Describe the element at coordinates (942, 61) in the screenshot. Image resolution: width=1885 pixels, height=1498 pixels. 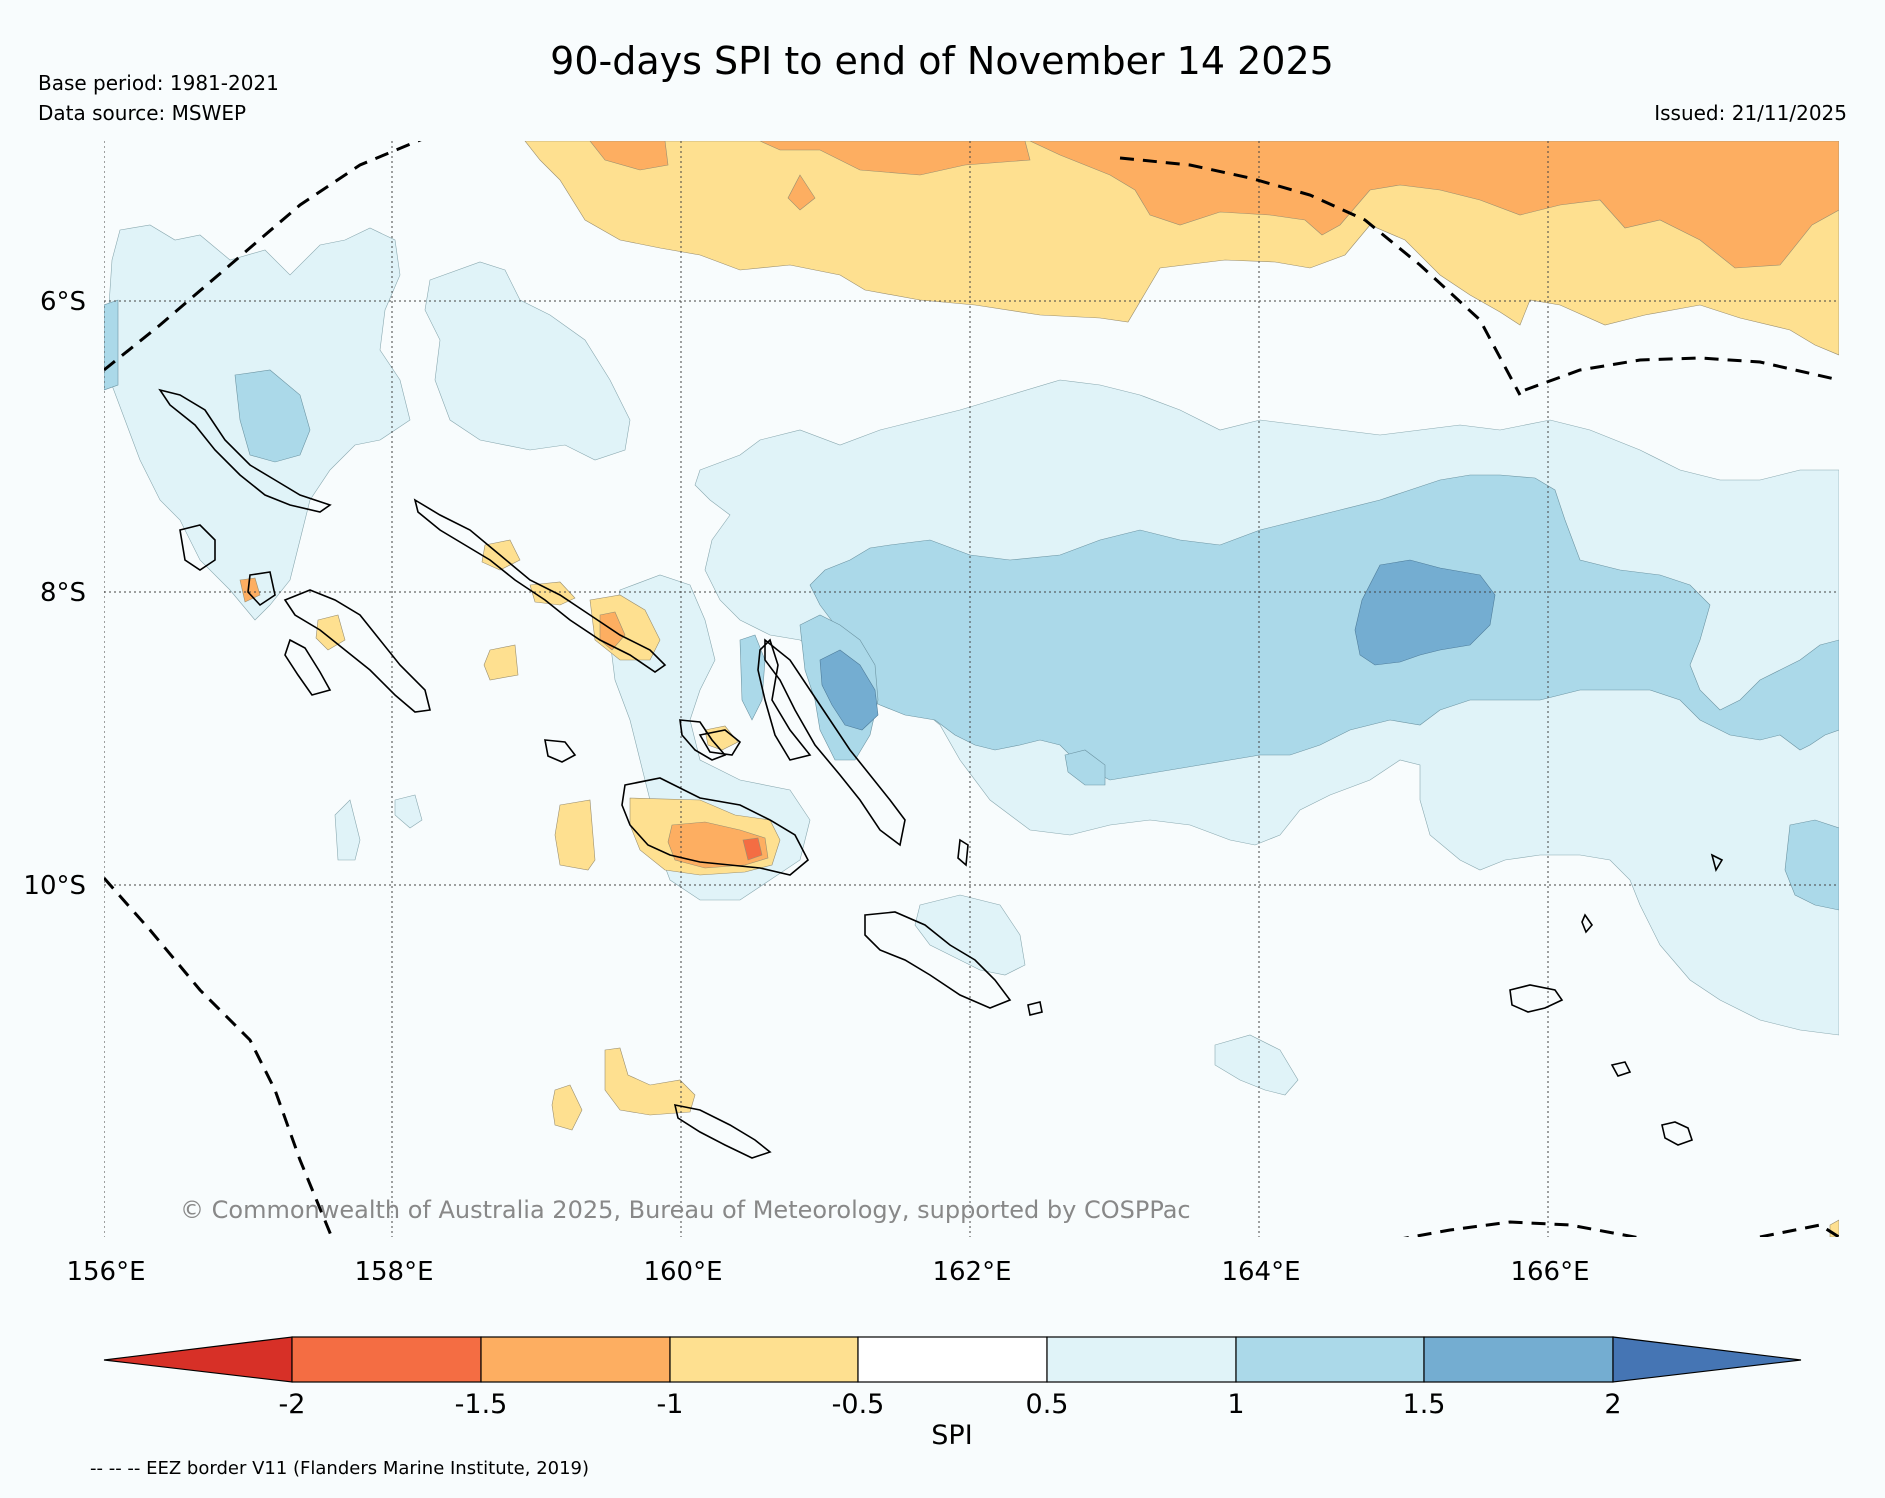
I see `map-title: 90-days SPI to end of November 14 2025` at that location.